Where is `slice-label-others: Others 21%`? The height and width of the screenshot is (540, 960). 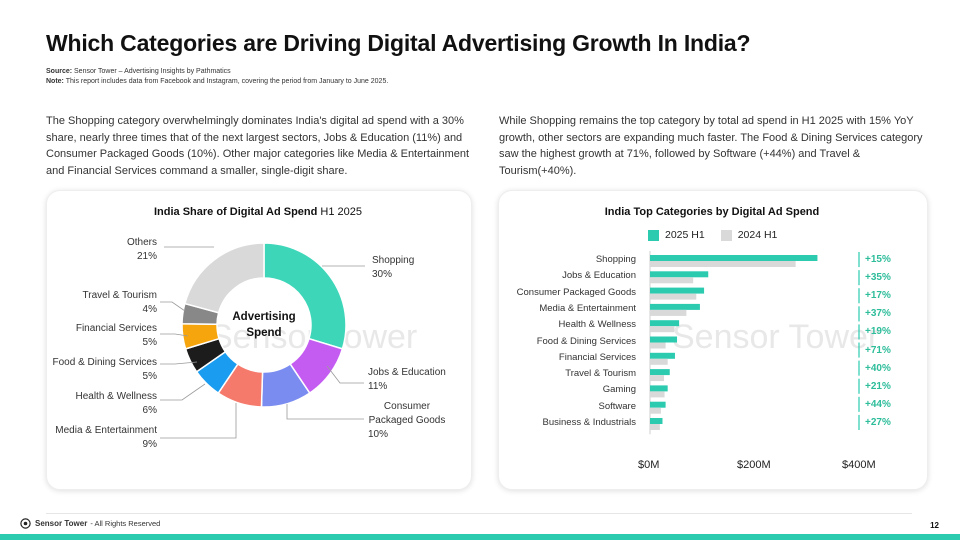 slice-label-others: Others 21% is located at coordinates (142, 250).